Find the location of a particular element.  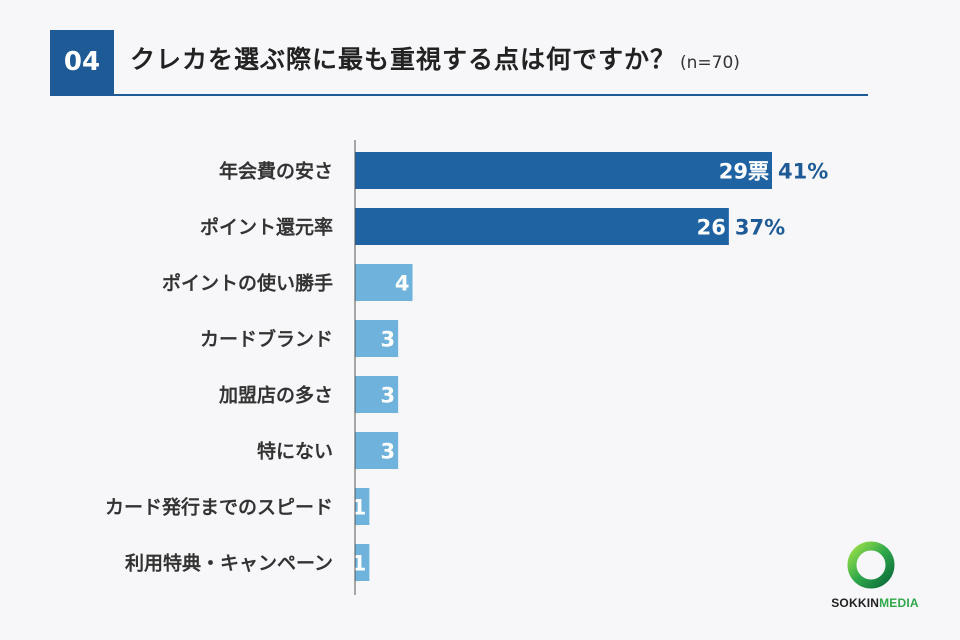

sokkin-media-logo: SOKKINMEDIA is located at coordinates (875, 580).